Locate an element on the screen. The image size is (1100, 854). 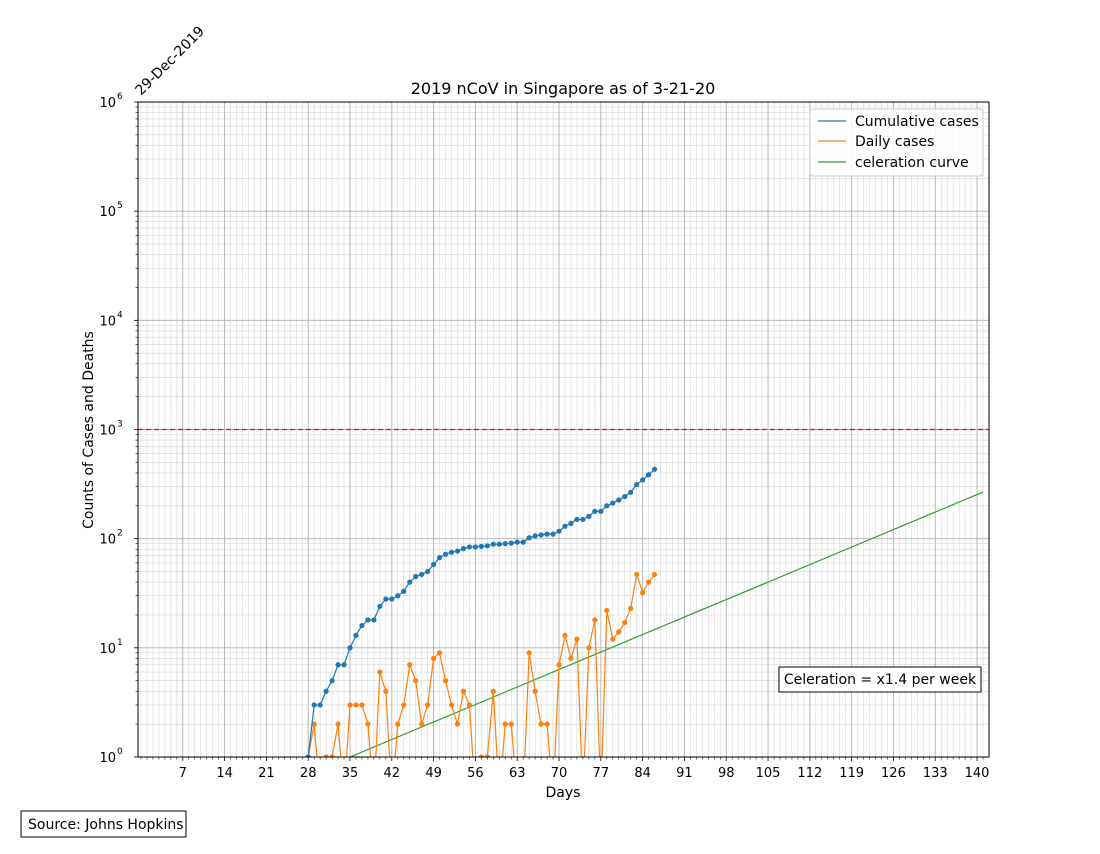
x-tick-label: 112 is located at coordinates (809, 773).